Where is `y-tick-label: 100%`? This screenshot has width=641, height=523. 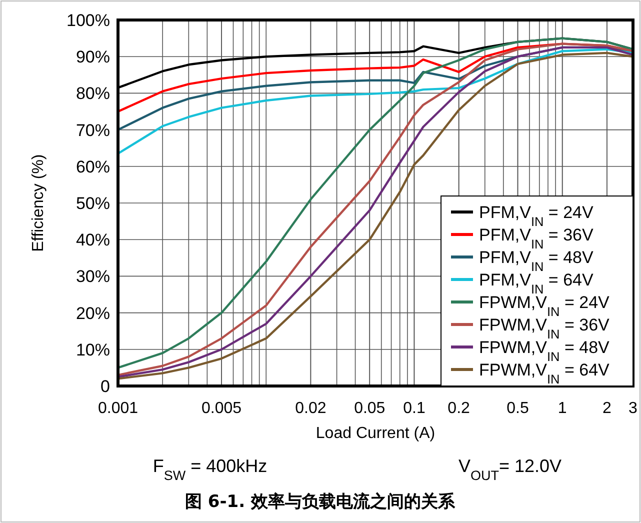
y-tick-label: 100% is located at coordinates (88, 20).